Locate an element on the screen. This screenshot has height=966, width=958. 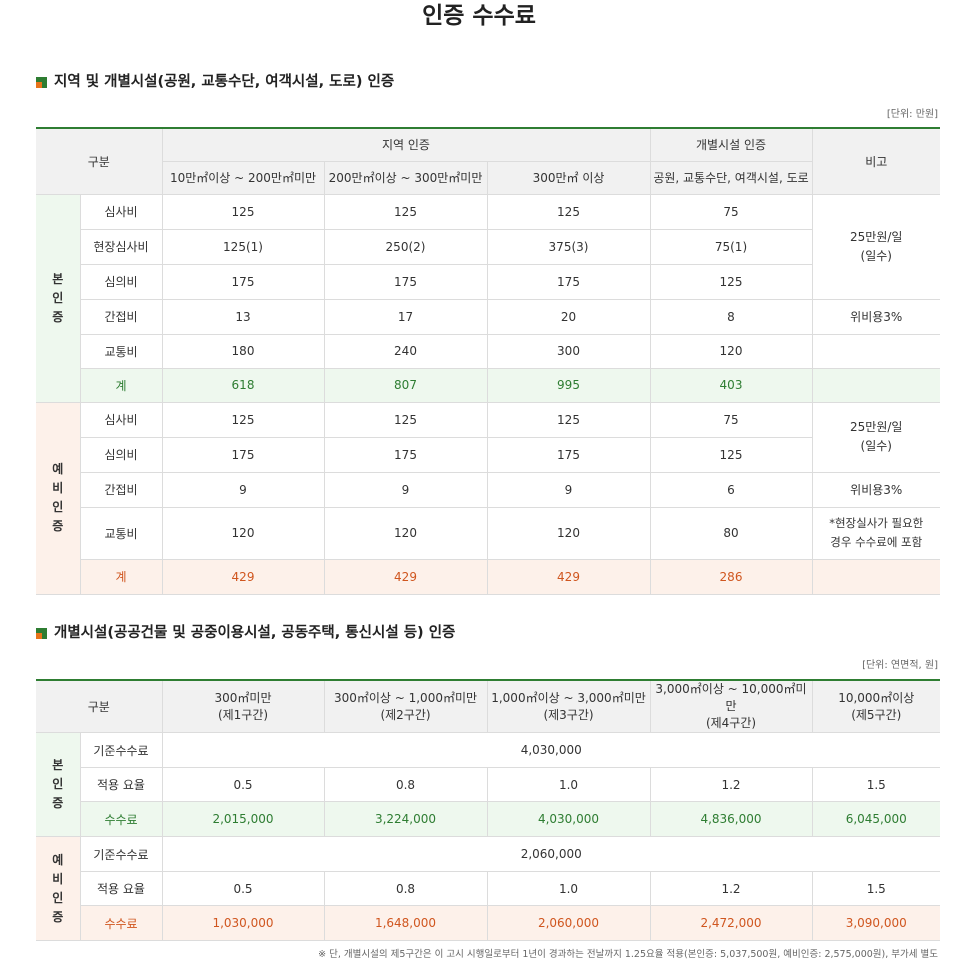
cell: 1.5 is located at coordinates (875, 784).